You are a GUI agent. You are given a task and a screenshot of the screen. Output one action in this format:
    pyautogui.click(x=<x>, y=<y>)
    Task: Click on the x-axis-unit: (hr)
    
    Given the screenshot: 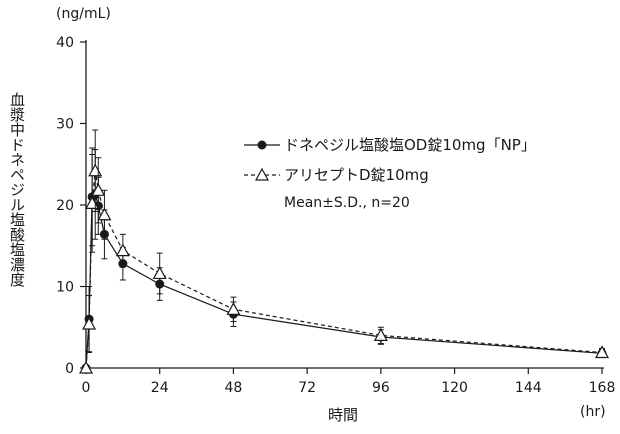 What is the action you would take?
    pyautogui.click(x=593, y=412)
    